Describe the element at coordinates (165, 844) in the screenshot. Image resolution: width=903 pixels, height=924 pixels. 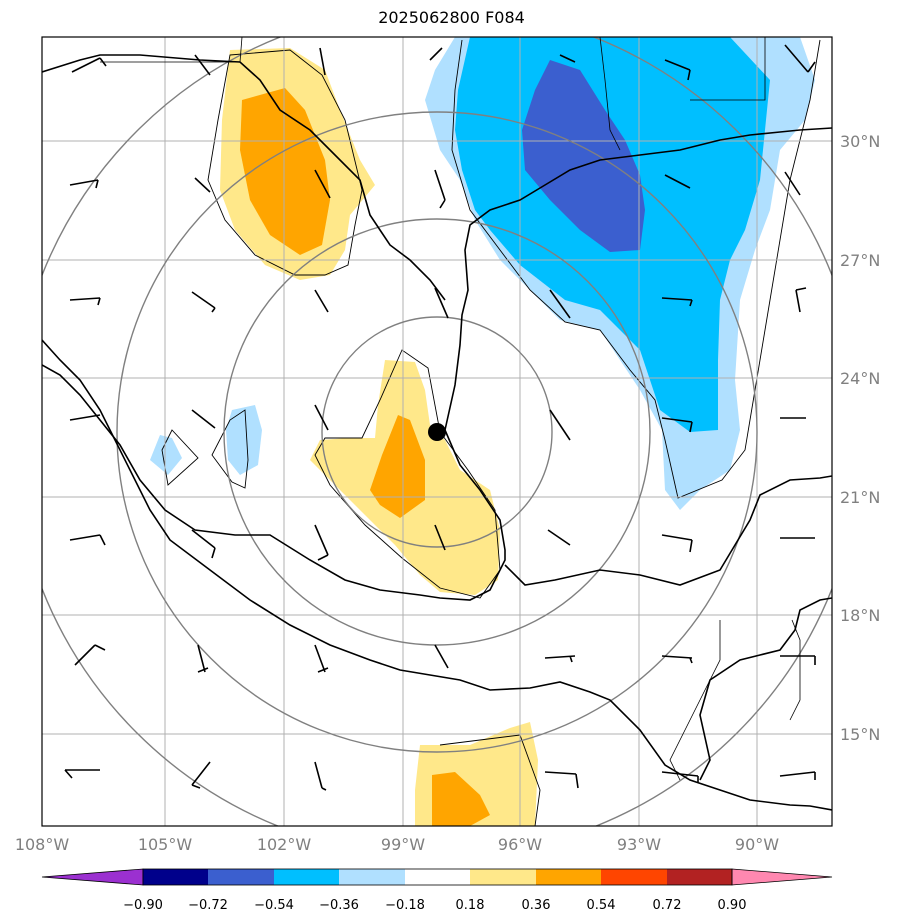
I see `lon-tick-label: 105°W` at that location.